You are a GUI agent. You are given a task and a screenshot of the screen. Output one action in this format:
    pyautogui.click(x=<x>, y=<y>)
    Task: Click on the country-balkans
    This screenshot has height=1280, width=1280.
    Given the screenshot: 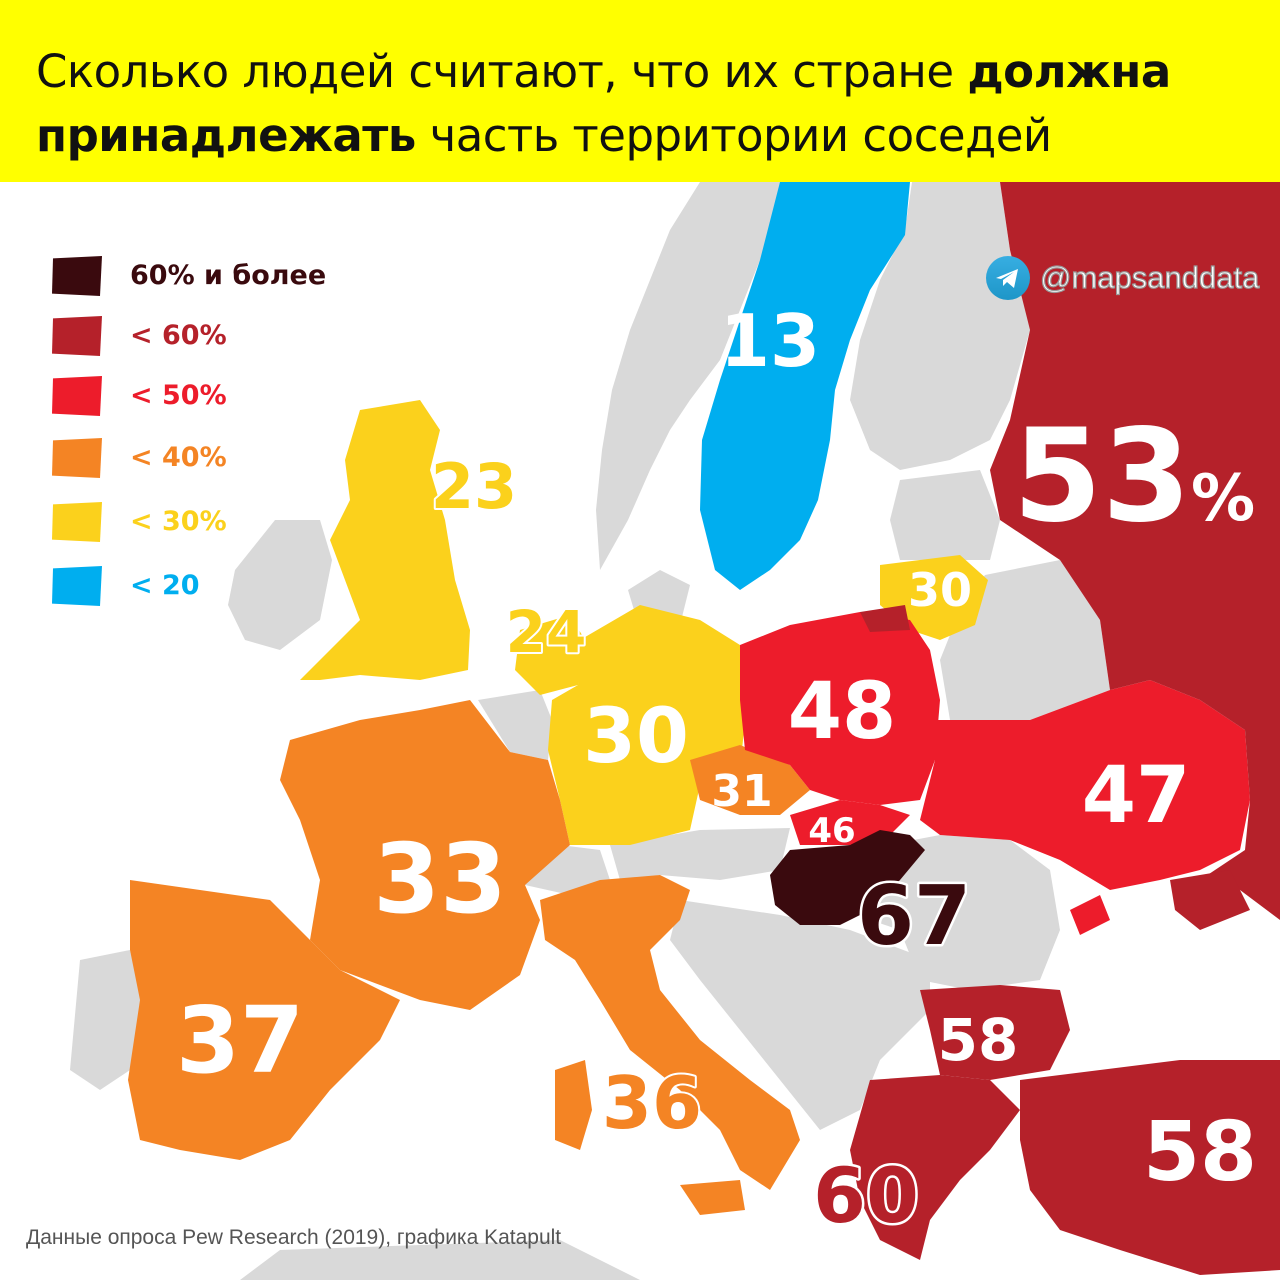 What is the action you would take?
    pyautogui.click(x=800, y=1015)
    